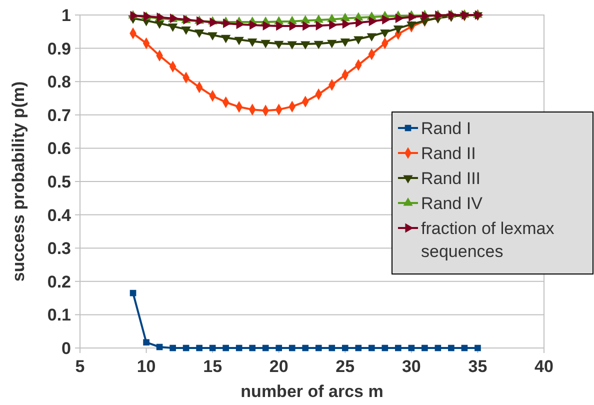  What do you see at coordinates (488, 240) in the screenshot?
I see `legend-label: fraction of lexmax sequences` at bounding box center [488, 240].